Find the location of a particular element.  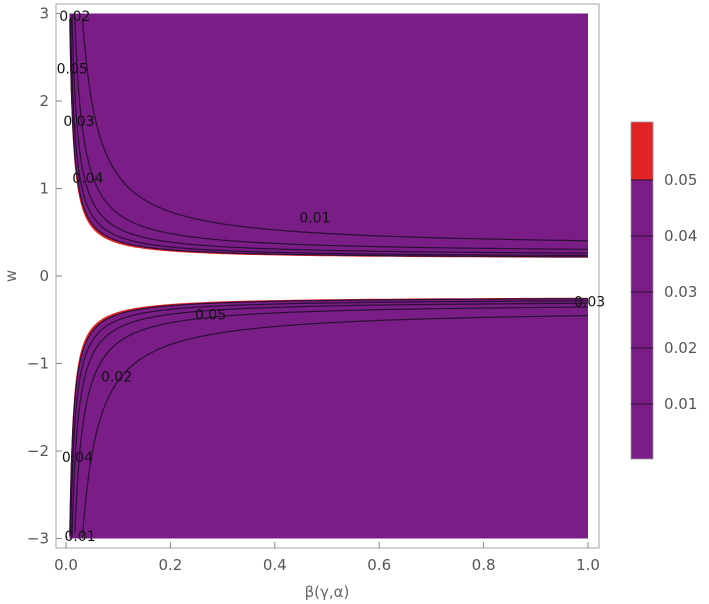

x-tick-label: 0.8 is located at coordinates (484, 565).